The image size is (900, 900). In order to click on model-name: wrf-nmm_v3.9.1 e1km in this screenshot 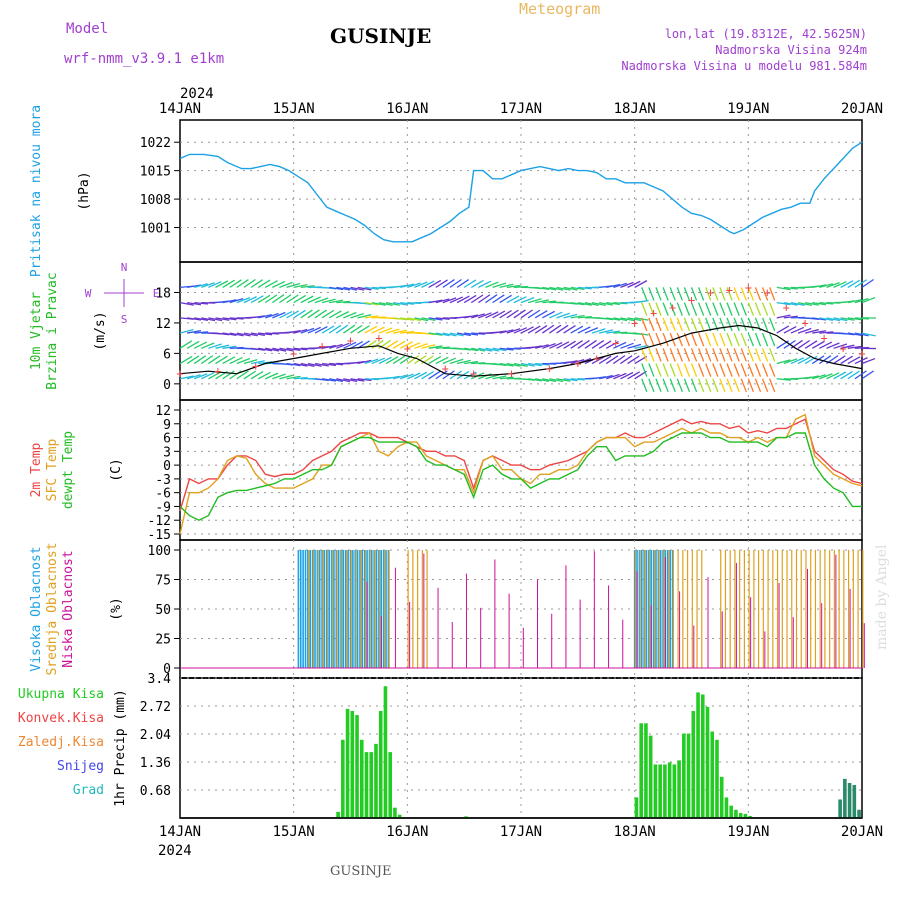, I will do `click(144, 59)`.